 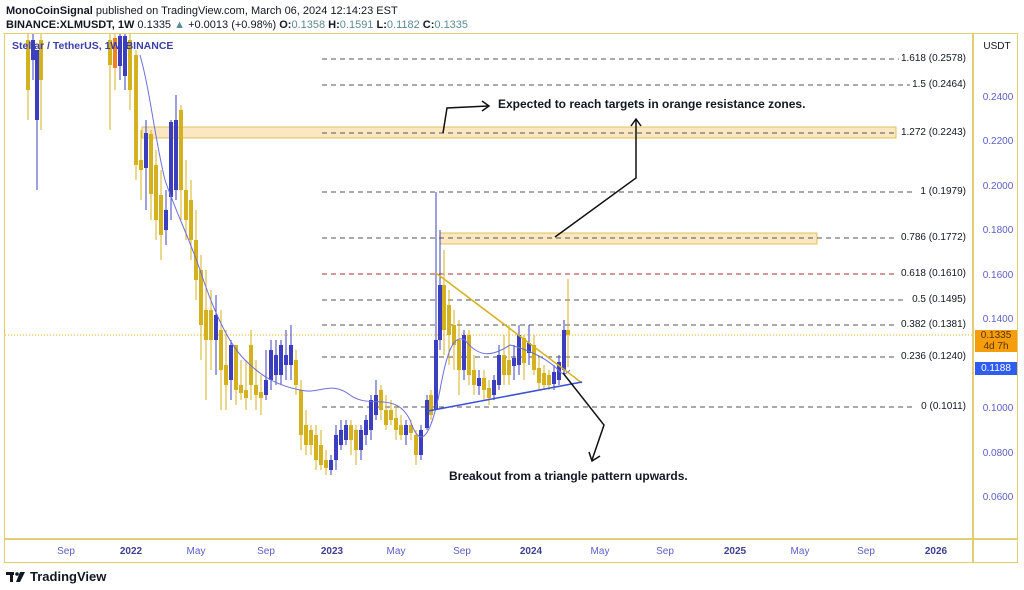 I want to click on last-price: 0.1335, so click(x=154, y=25).